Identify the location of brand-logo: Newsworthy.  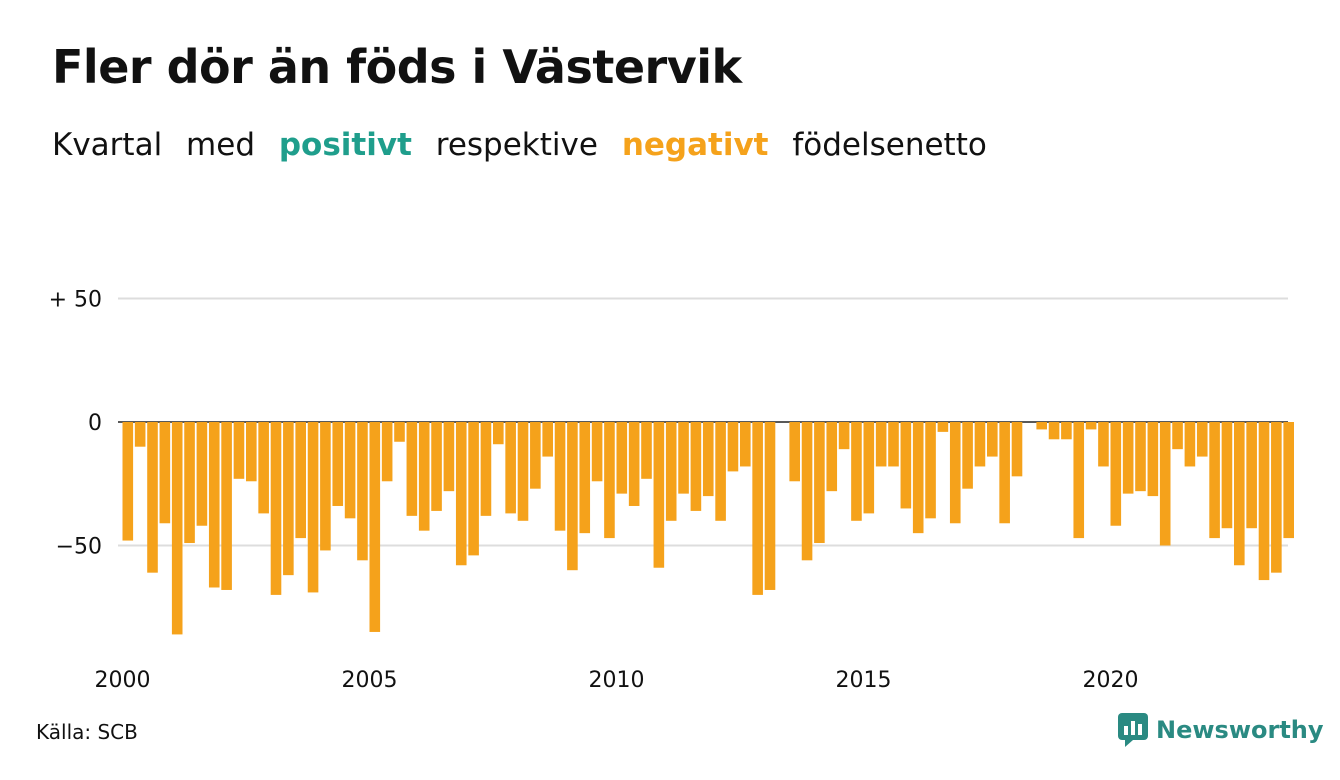
(1221, 730).